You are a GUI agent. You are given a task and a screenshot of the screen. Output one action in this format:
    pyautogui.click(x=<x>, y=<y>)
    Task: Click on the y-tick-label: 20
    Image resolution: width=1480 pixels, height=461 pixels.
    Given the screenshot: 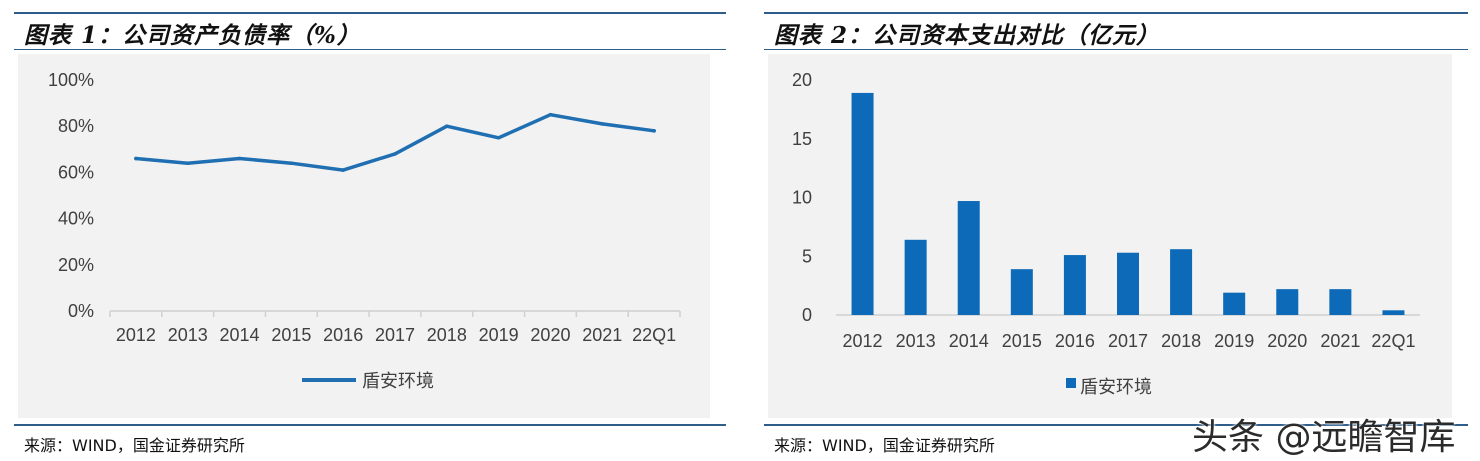 What is the action you would take?
    pyautogui.click(x=802, y=80)
    